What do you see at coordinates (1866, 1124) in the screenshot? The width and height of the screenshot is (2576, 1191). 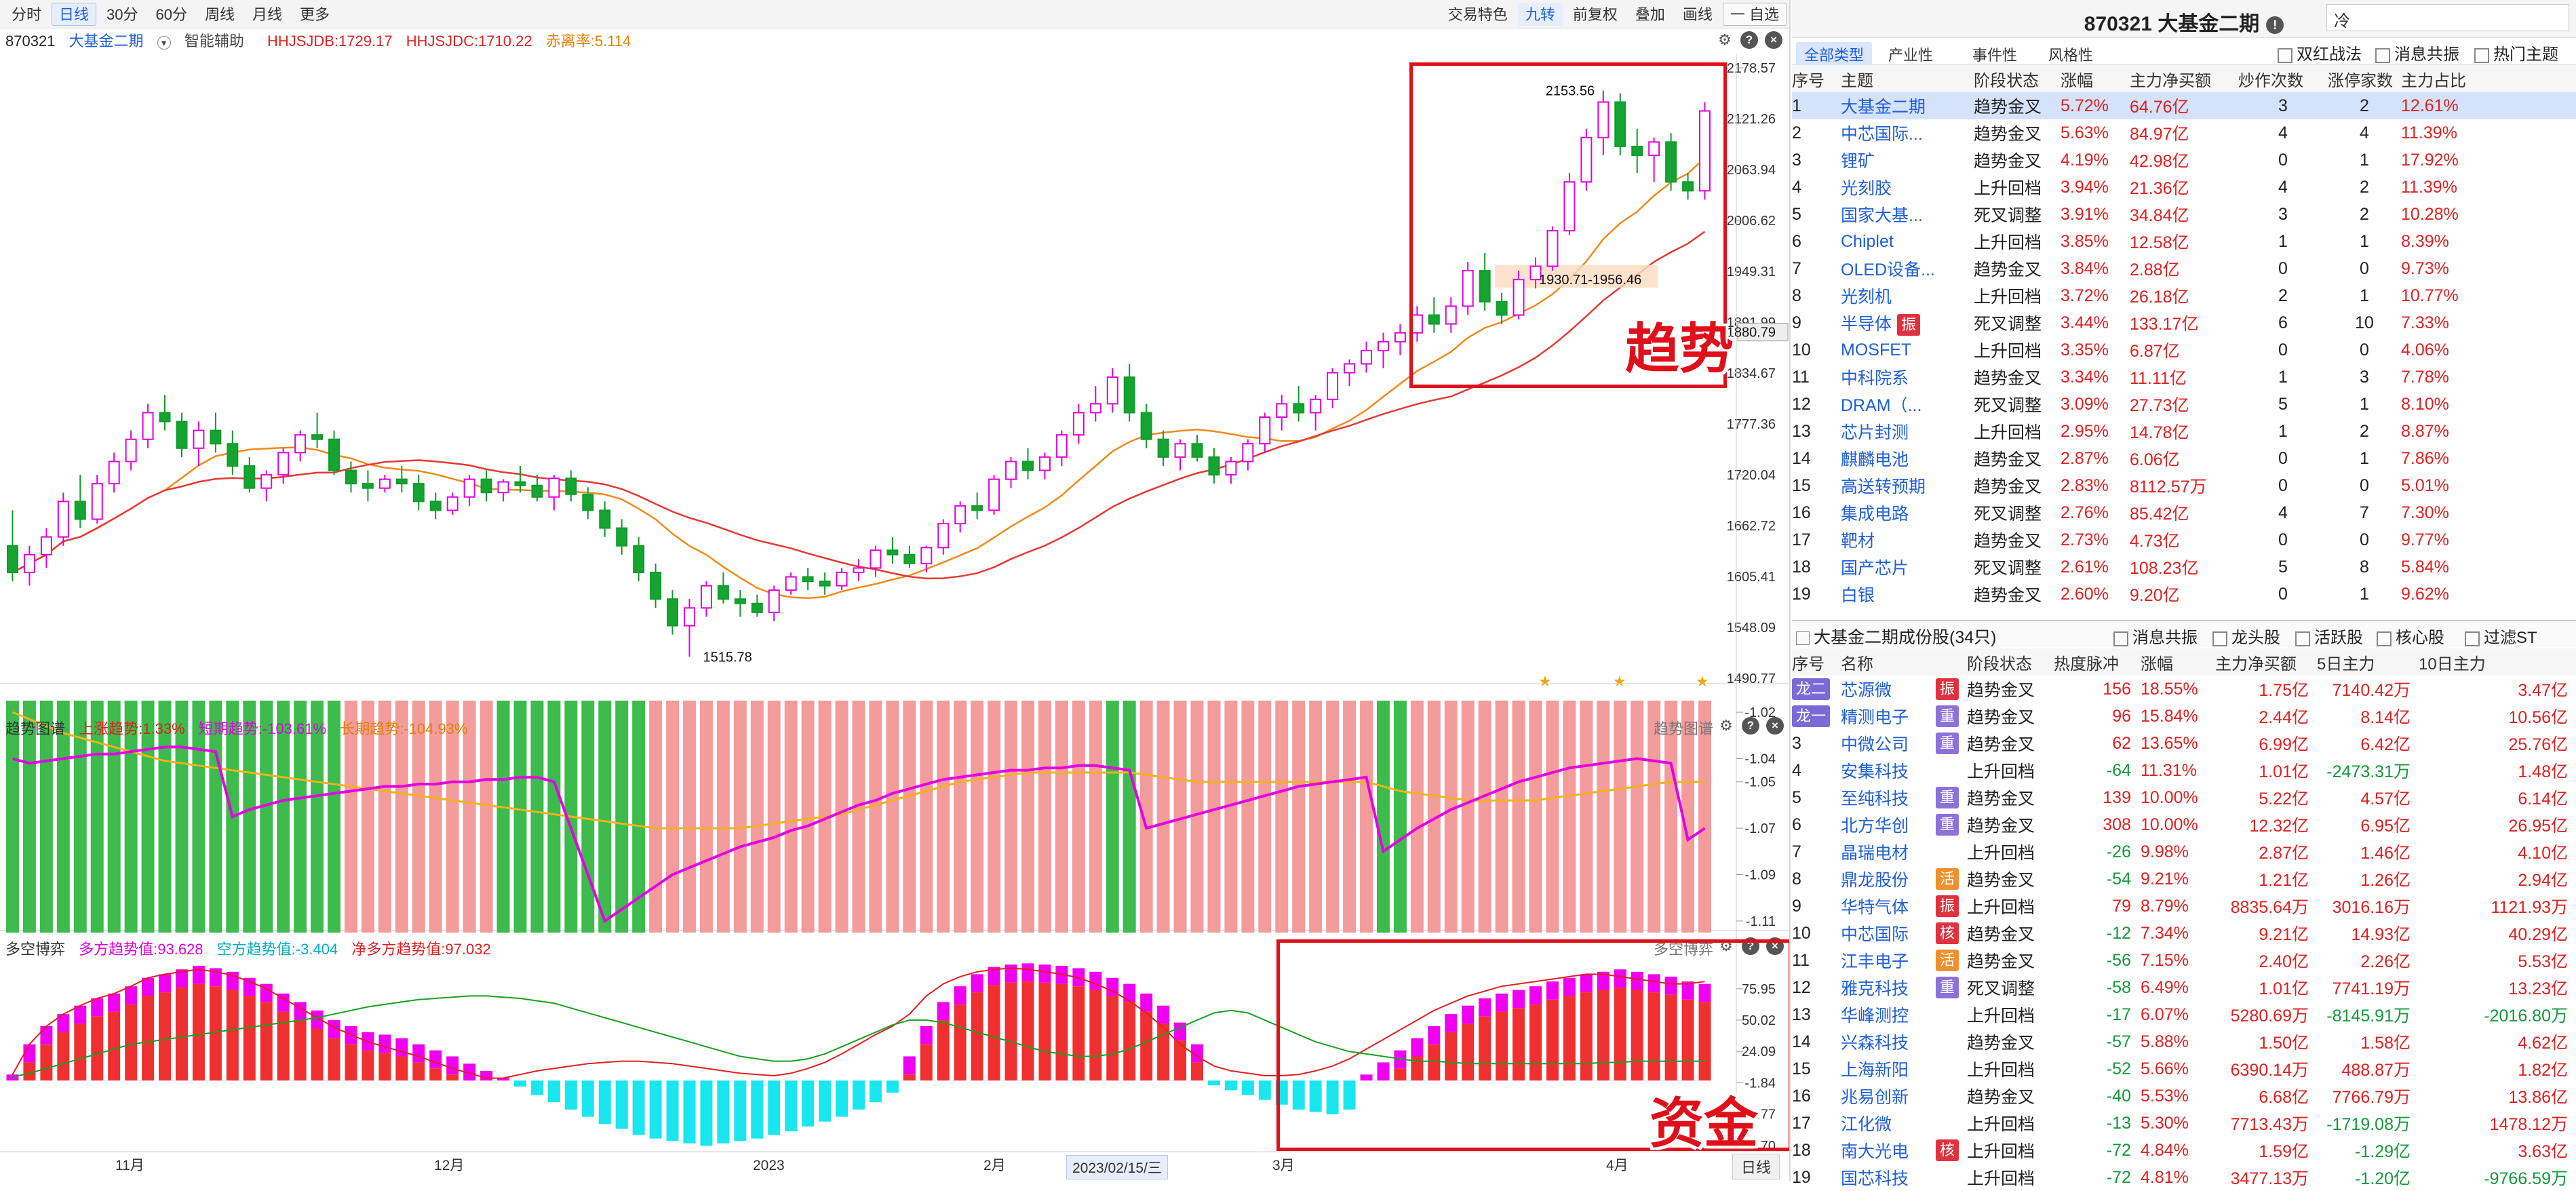 I see `stock-name-link: 江化微` at bounding box center [1866, 1124].